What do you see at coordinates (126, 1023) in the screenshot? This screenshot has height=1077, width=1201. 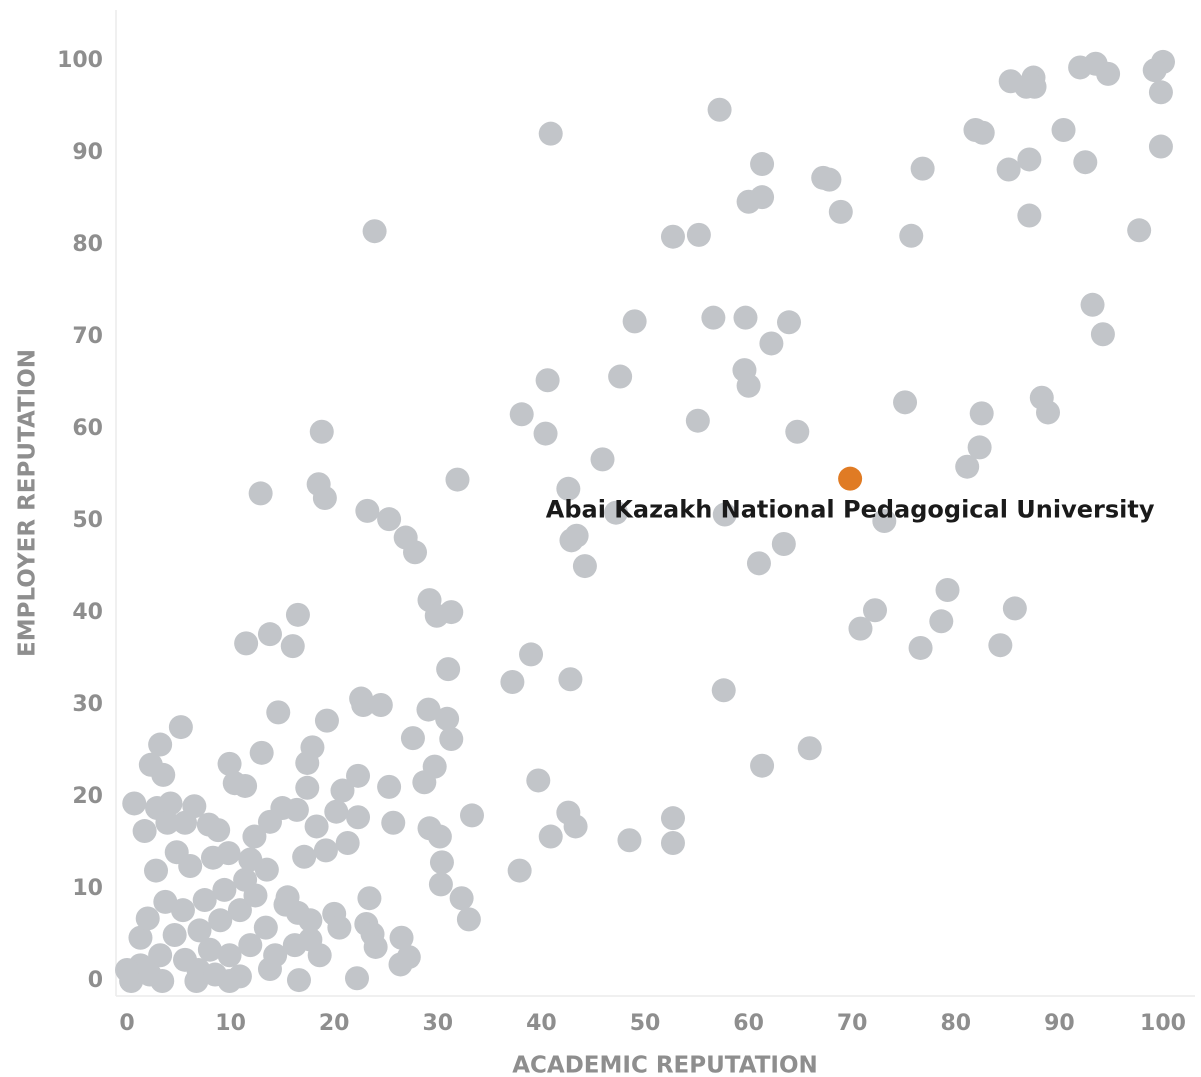 I see `x-tick-label: 0` at bounding box center [126, 1023].